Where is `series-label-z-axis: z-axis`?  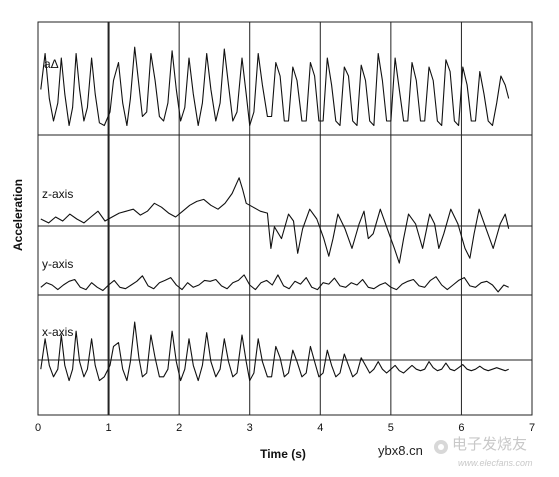
series-label-z-axis: z-axis is located at coordinates (57, 194).